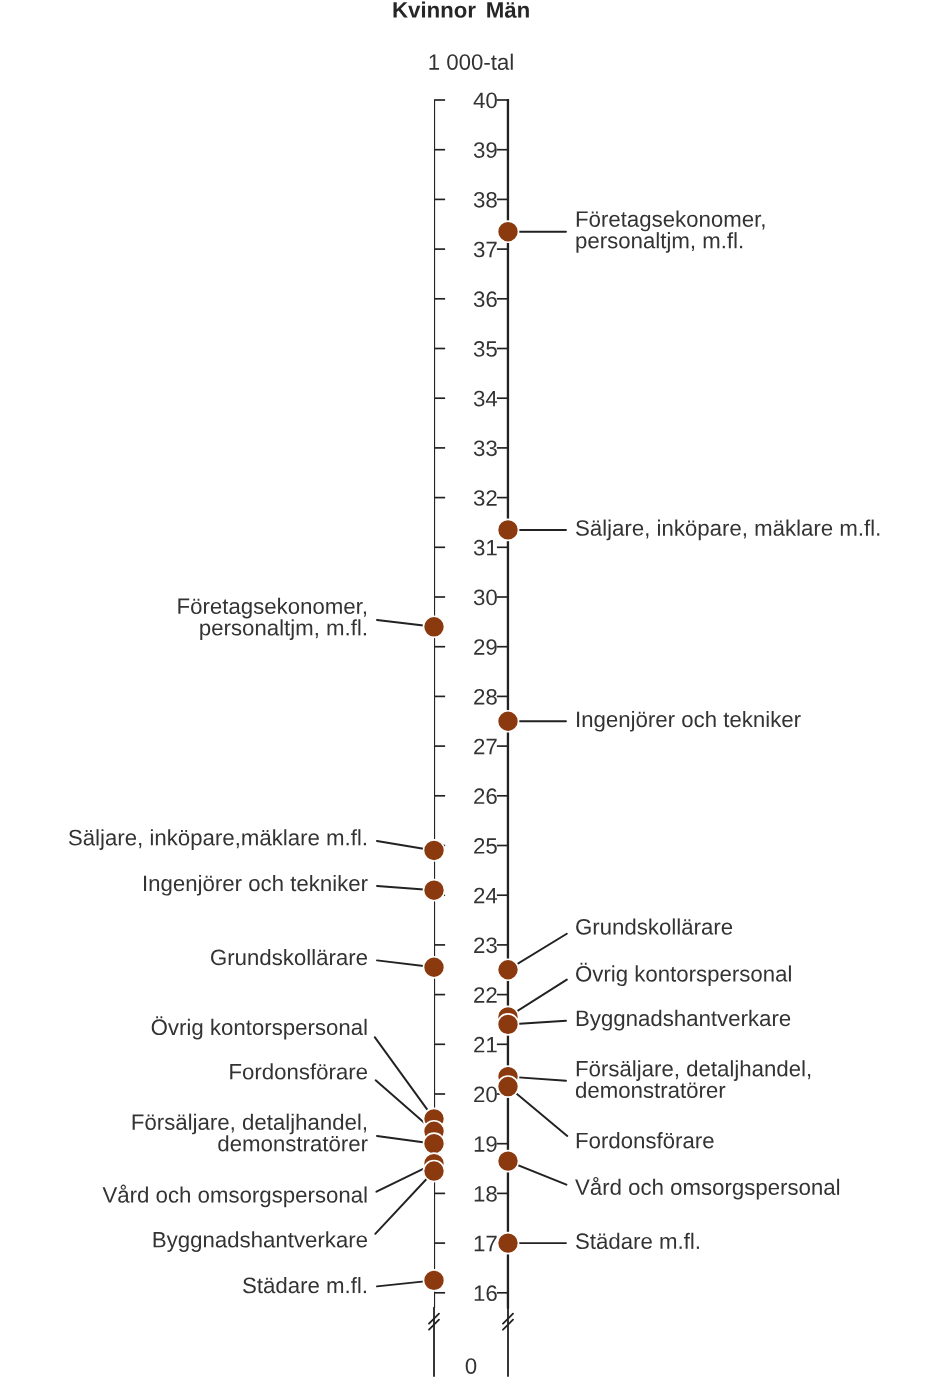  What do you see at coordinates (485, 1293) in the screenshot?
I see `y-tick-label: 16` at bounding box center [485, 1293].